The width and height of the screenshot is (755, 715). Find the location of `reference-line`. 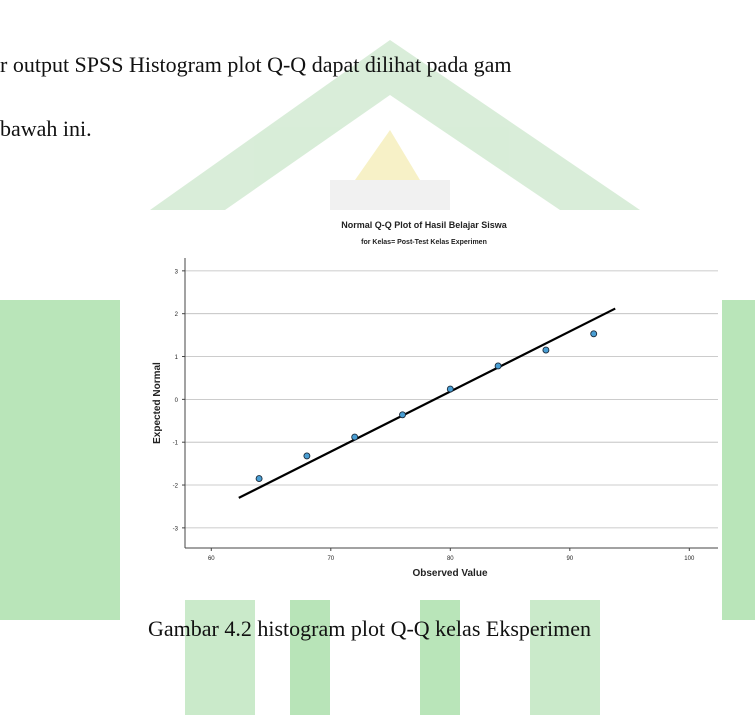

reference-line is located at coordinates (427, 403).